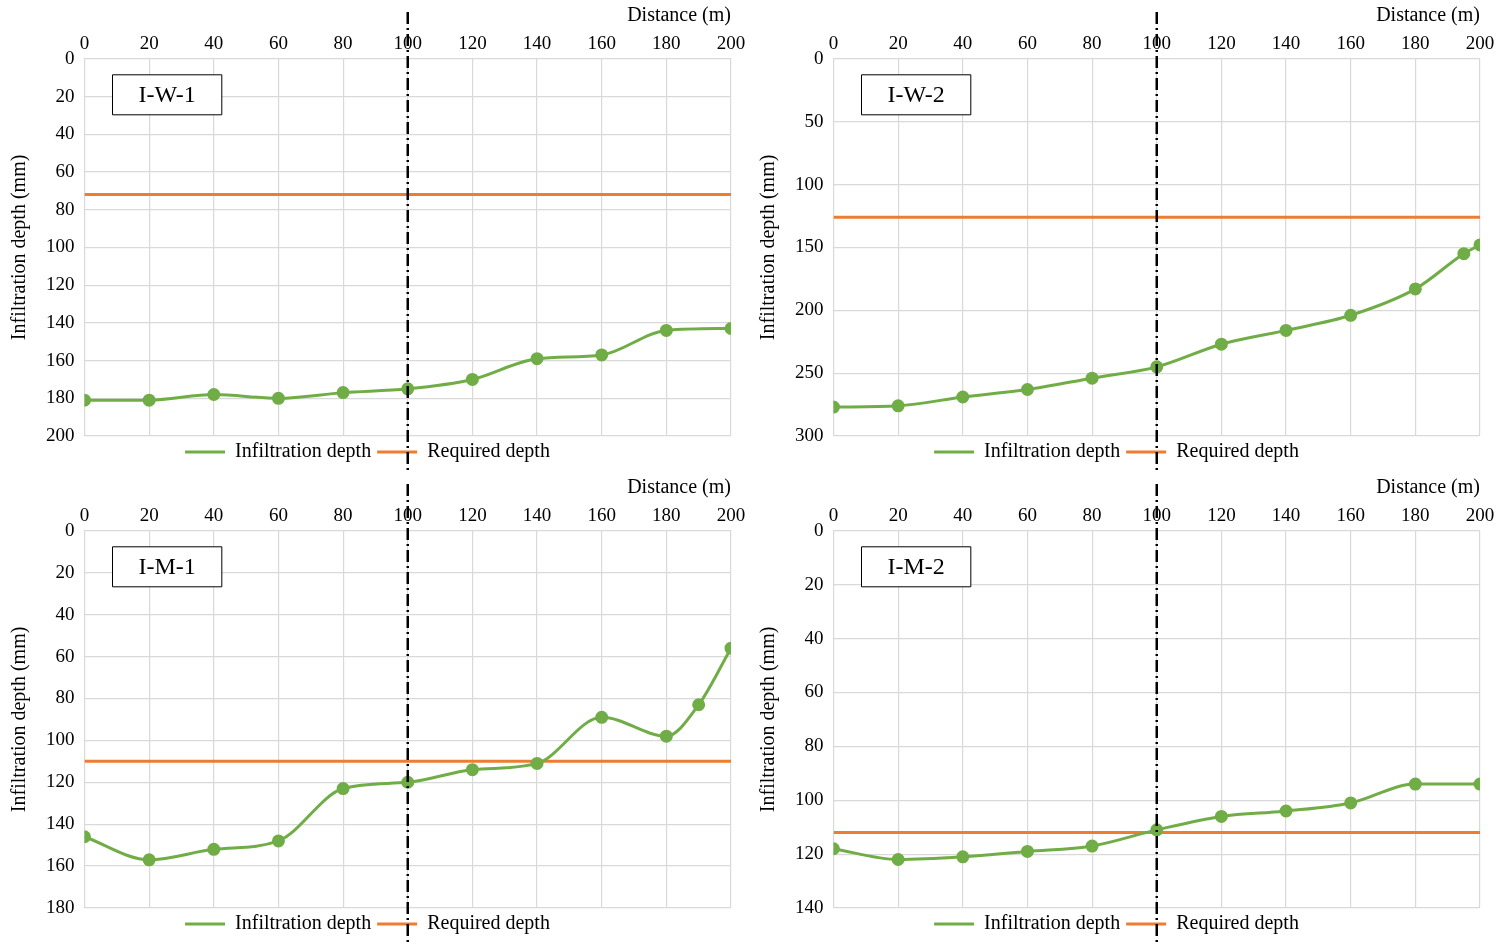  Describe the element at coordinates (809, 372) in the screenshot. I see `y-tick-label: 250` at that location.